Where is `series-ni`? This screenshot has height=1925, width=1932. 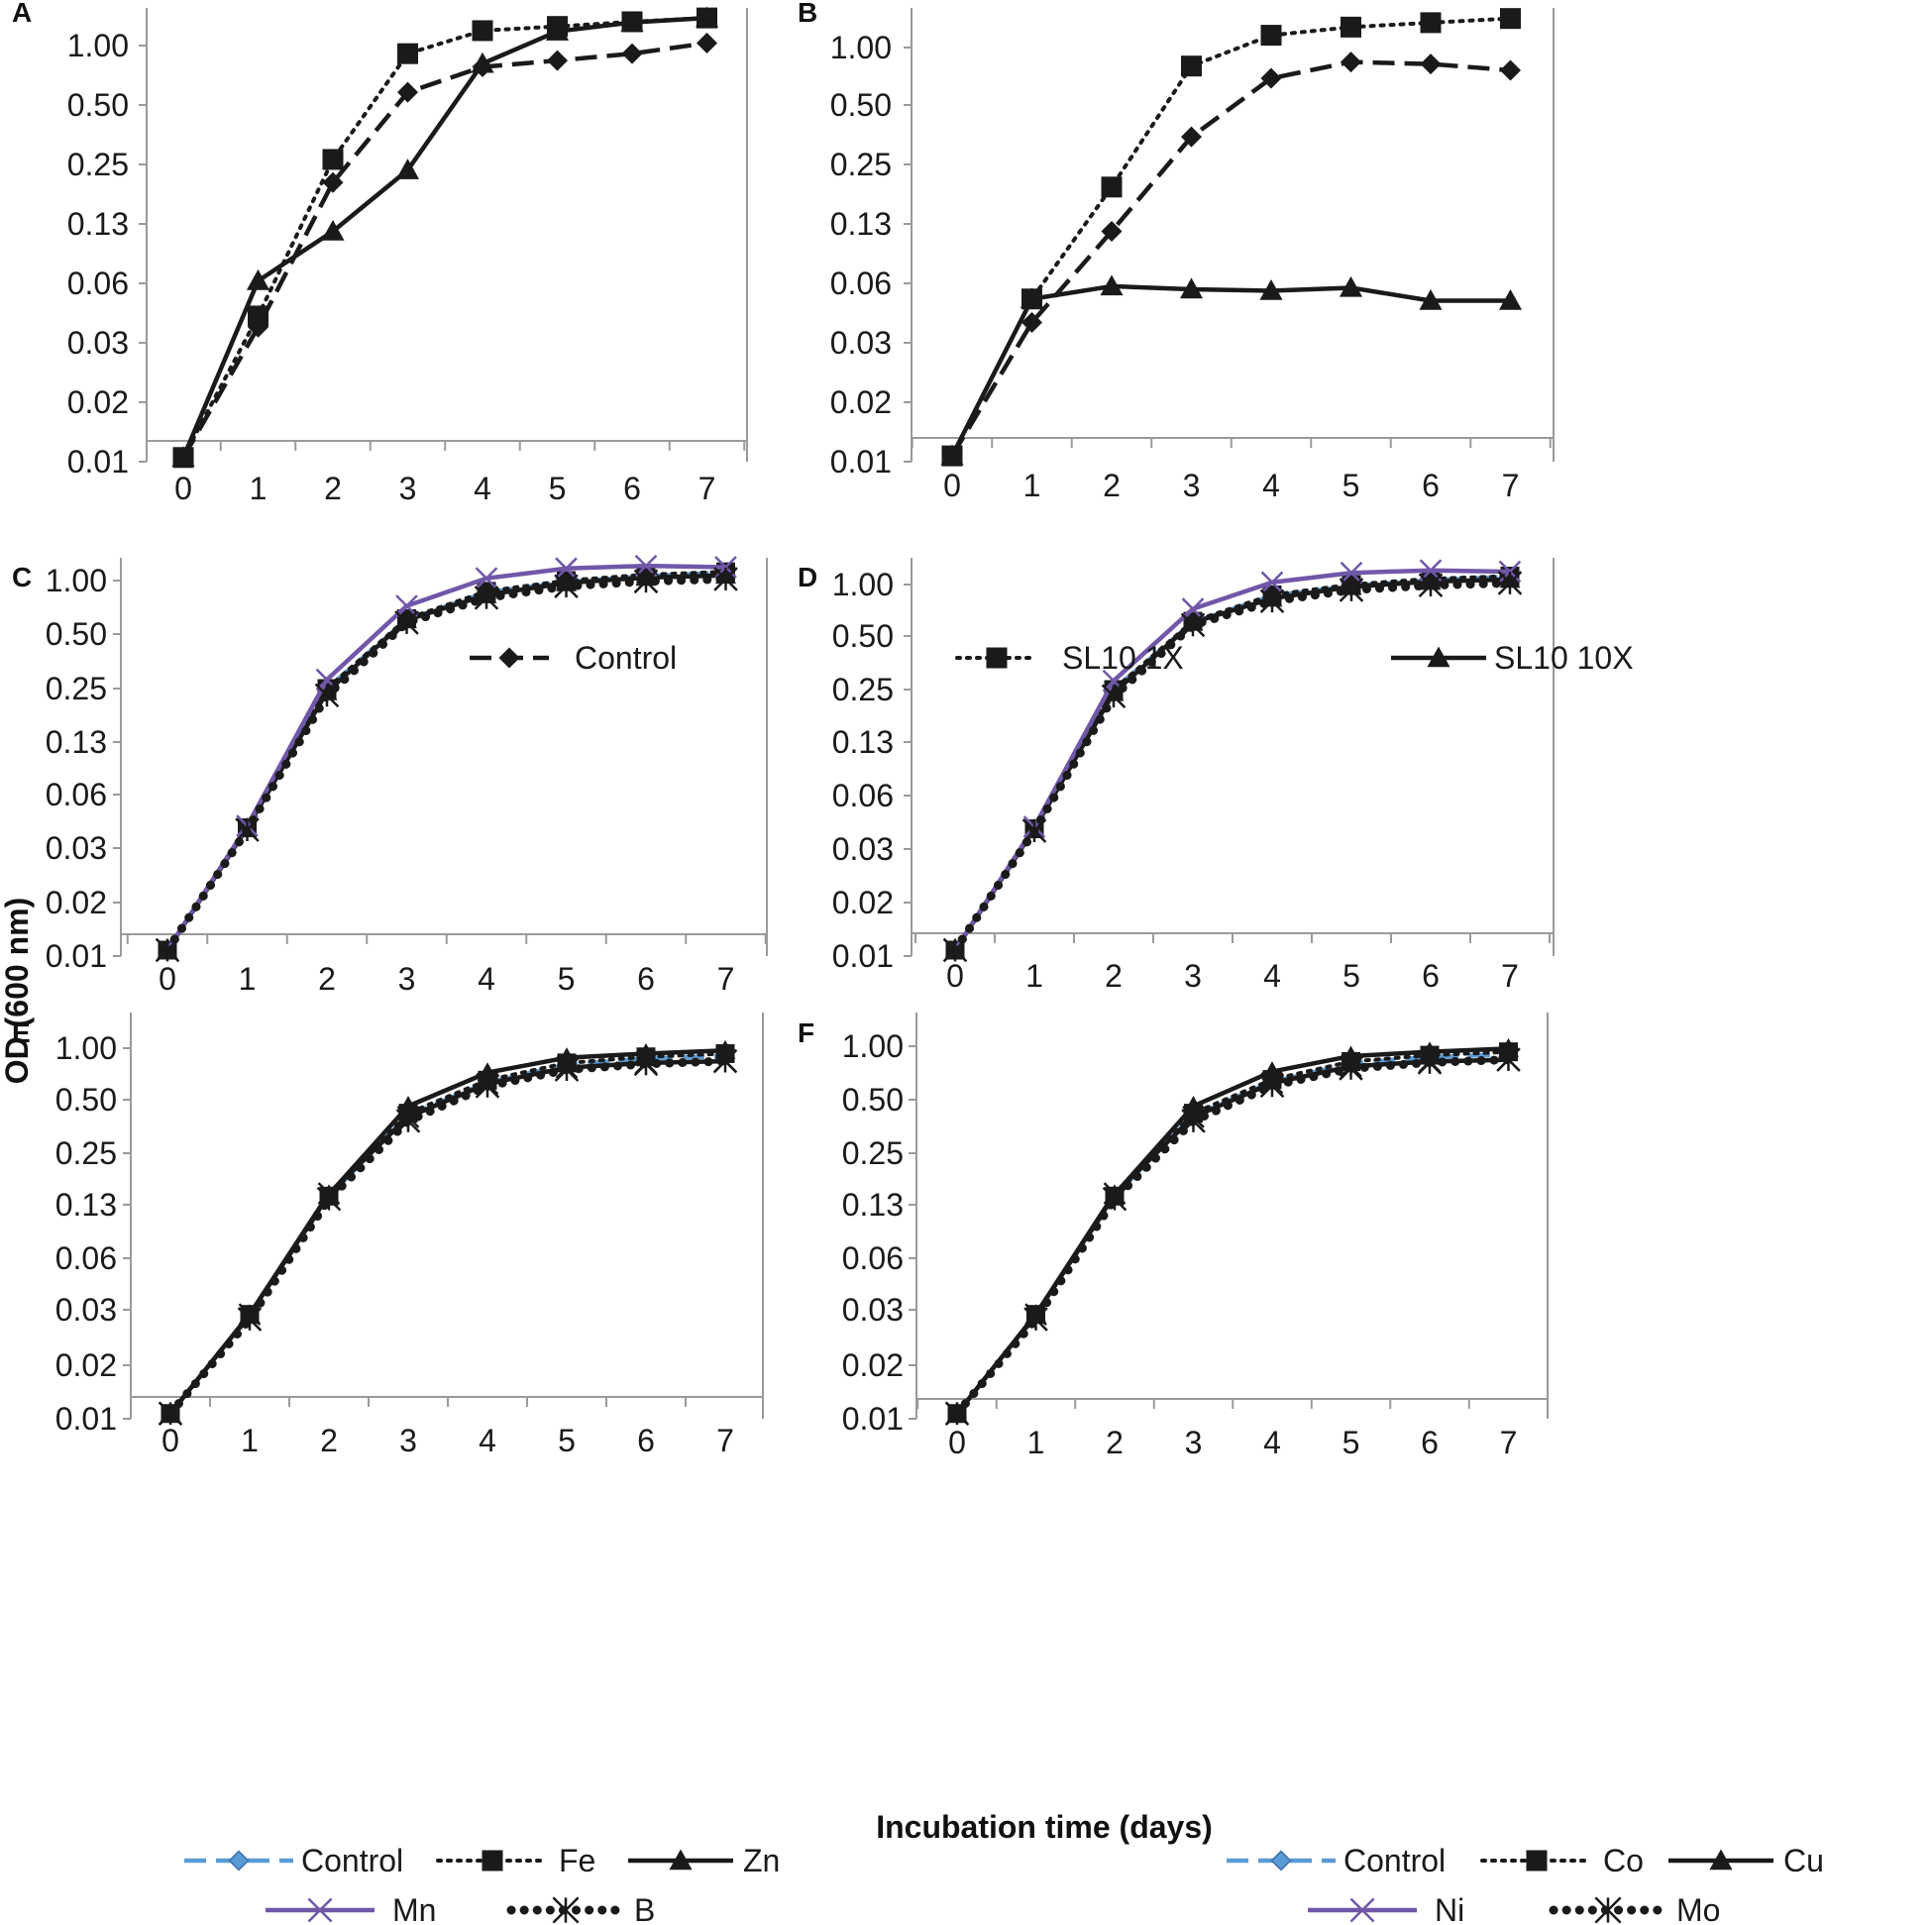 series-ni is located at coordinates (1233, 761).